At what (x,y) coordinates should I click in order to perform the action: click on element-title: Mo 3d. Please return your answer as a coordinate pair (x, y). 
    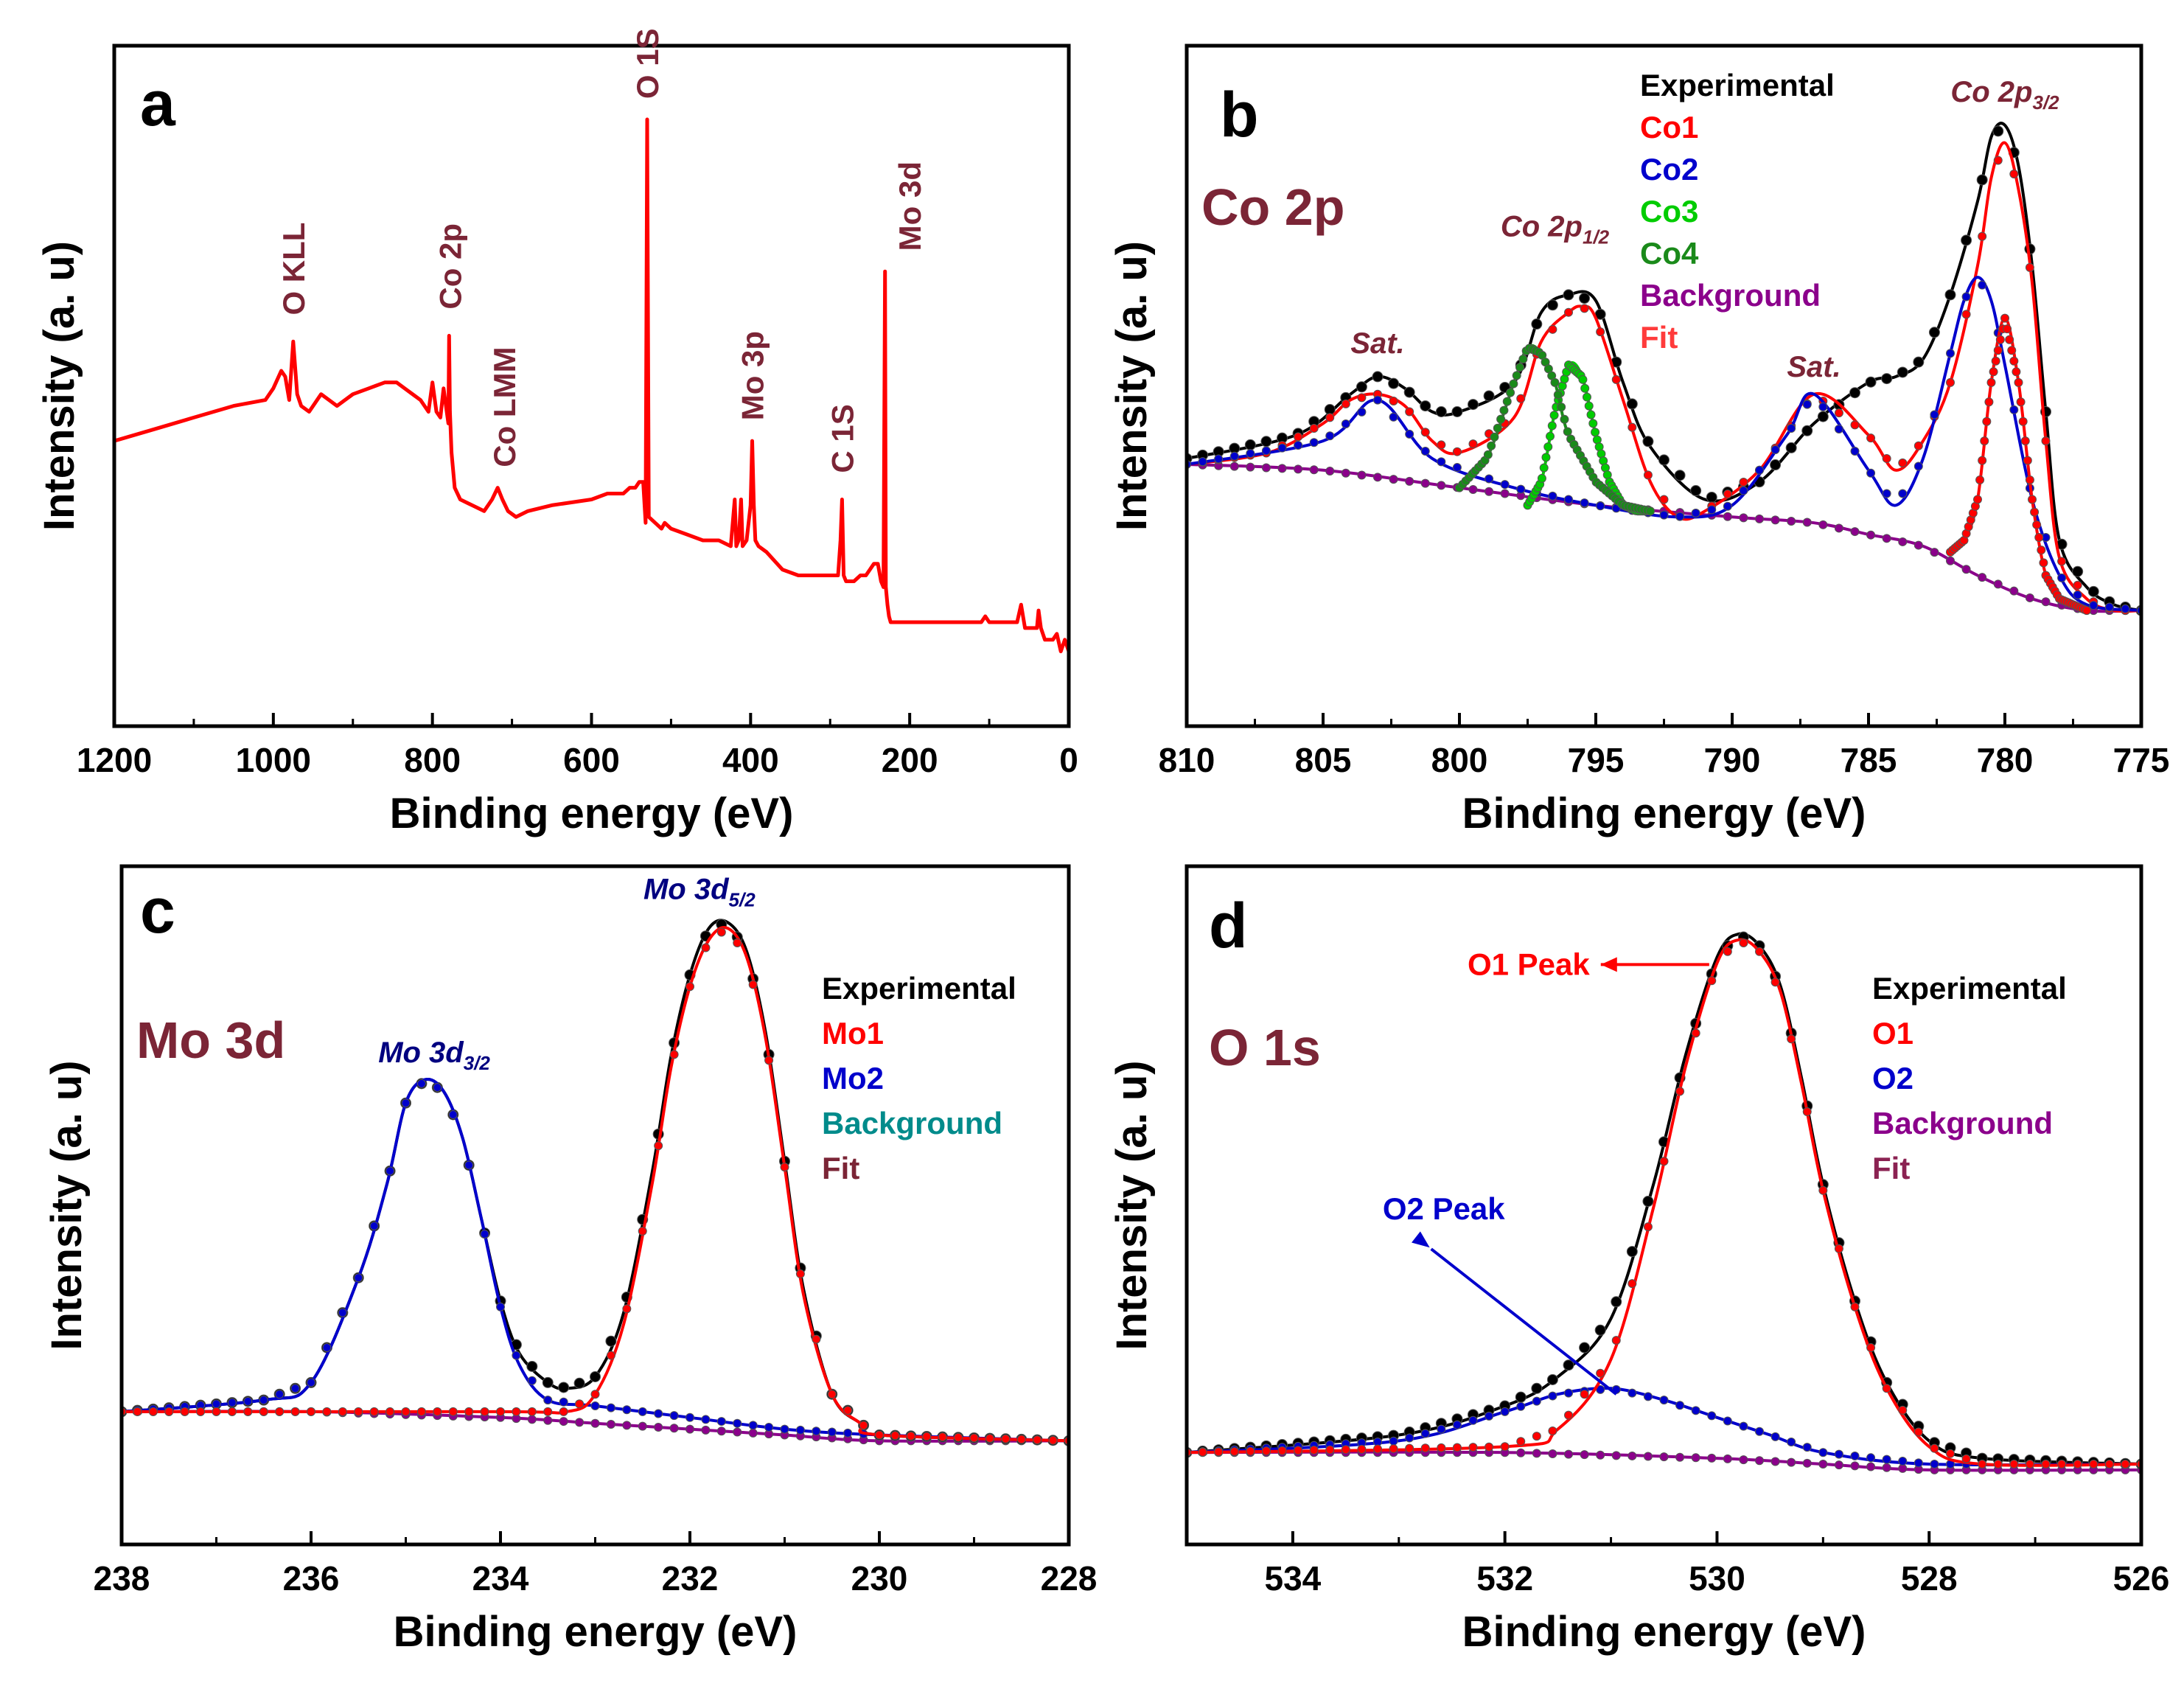
    Looking at the image, I should click on (210, 1040).